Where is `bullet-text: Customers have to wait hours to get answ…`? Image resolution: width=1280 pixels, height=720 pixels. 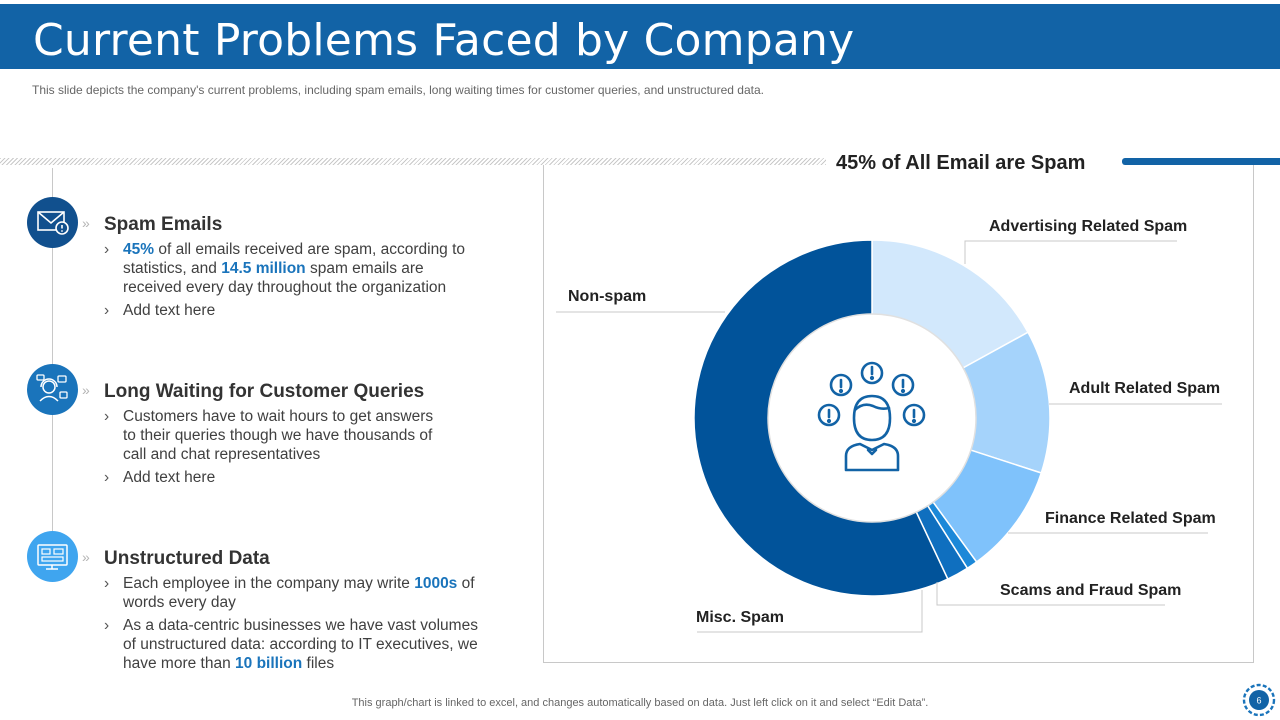
bullet-text: Customers have to wait hours to get answ… is located at coordinates (278, 435).